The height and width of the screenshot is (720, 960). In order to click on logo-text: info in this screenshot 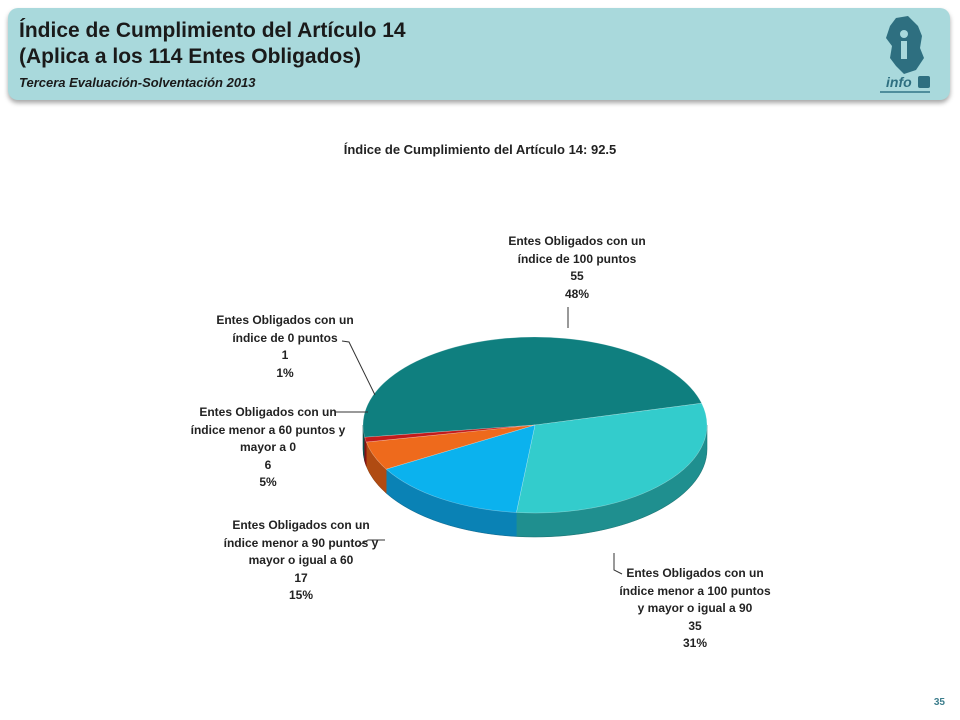, I will do `click(899, 82)`.